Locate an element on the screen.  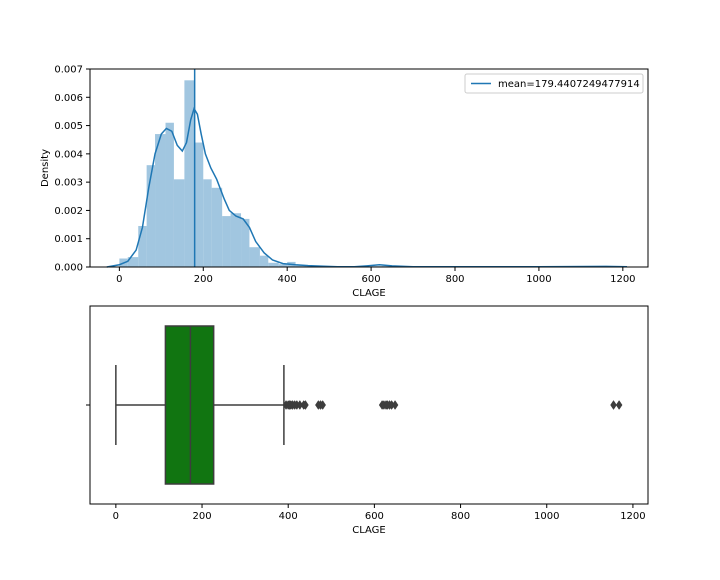
y-tick-label: 0.002 is located at coordinates (68, 211).